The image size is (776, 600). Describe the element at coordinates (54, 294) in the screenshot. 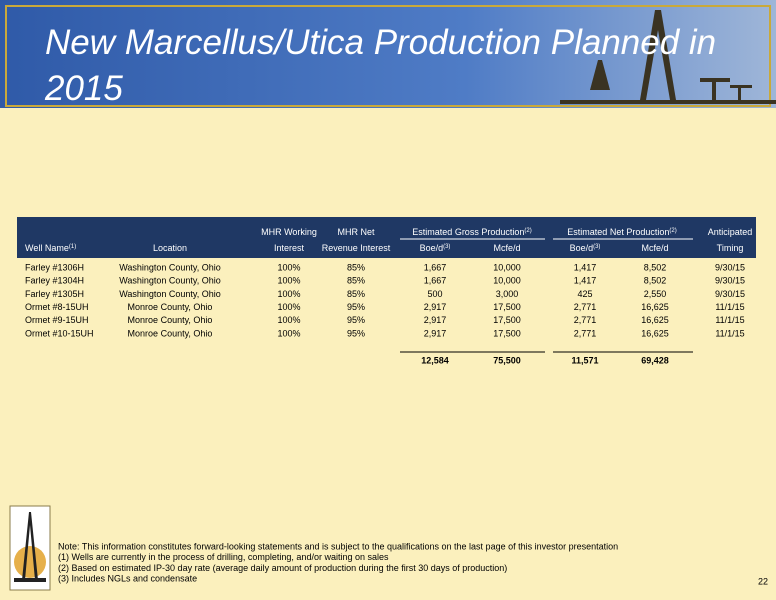

I see `table-cell: Farley #1305H` at that location.